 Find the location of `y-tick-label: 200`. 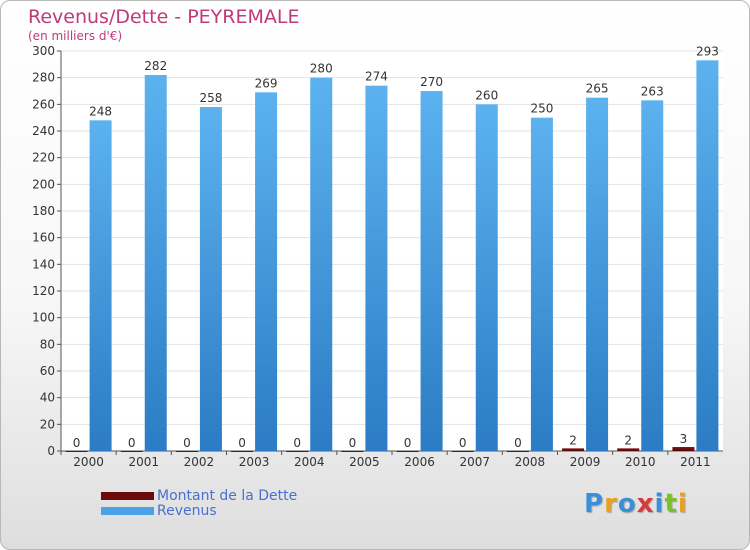

y-tick-label: 200 is located at coordinates (43, 184).